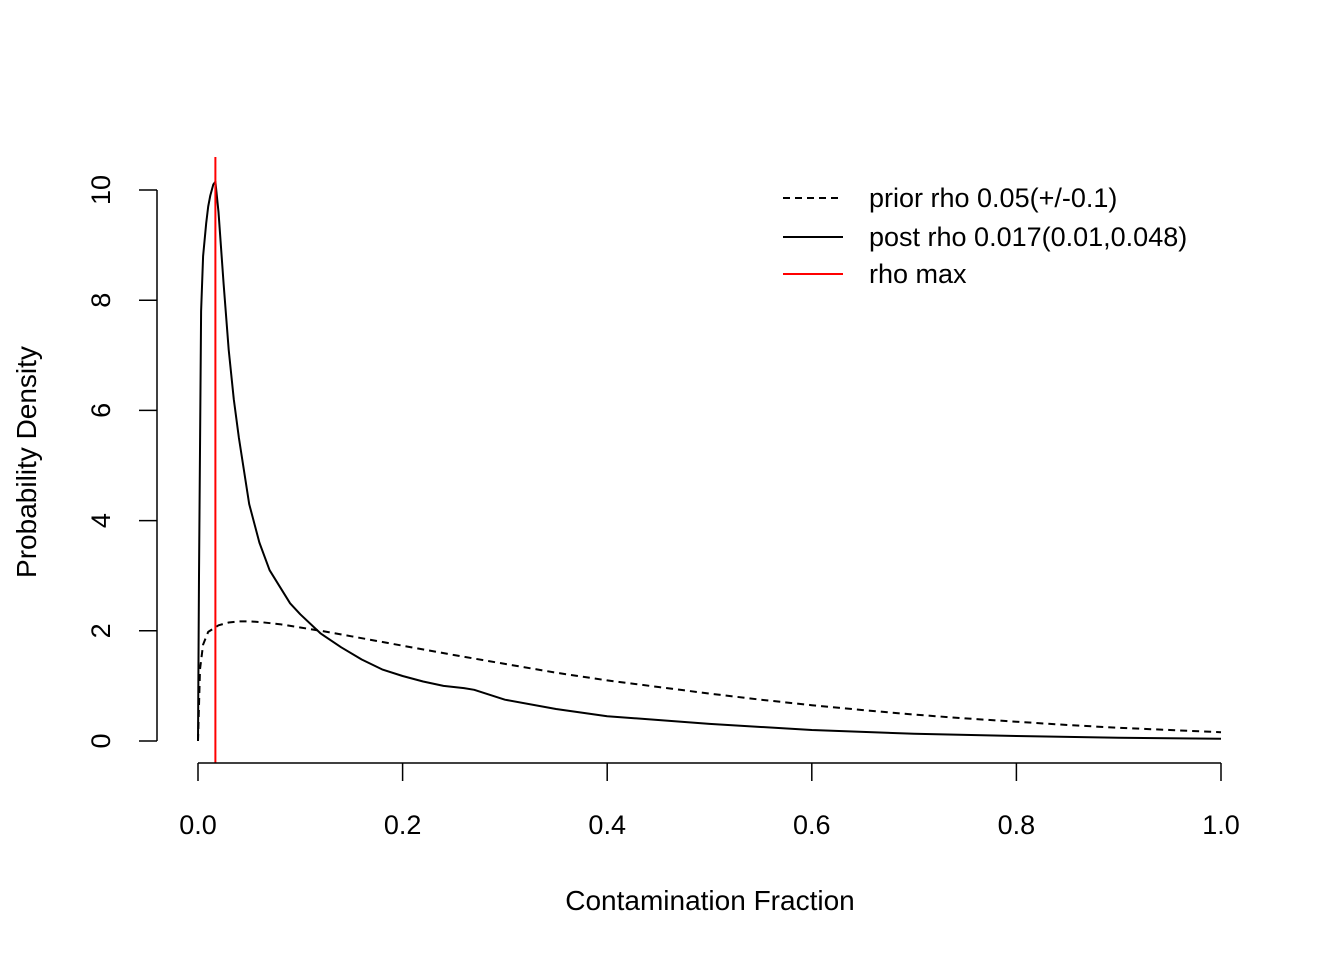 The width and height of the screenshot is (1344, 960). I want to click on x-tick-label: 0.0, so click(198, 825).